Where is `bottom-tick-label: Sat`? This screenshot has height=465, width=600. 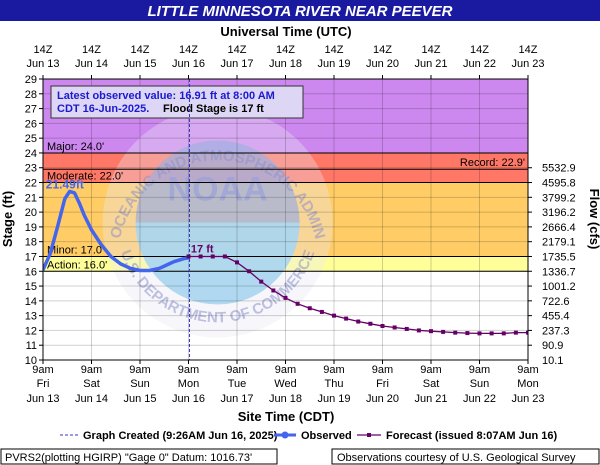 bottom-tick-label: Sat is located at coordinates (431, 384).